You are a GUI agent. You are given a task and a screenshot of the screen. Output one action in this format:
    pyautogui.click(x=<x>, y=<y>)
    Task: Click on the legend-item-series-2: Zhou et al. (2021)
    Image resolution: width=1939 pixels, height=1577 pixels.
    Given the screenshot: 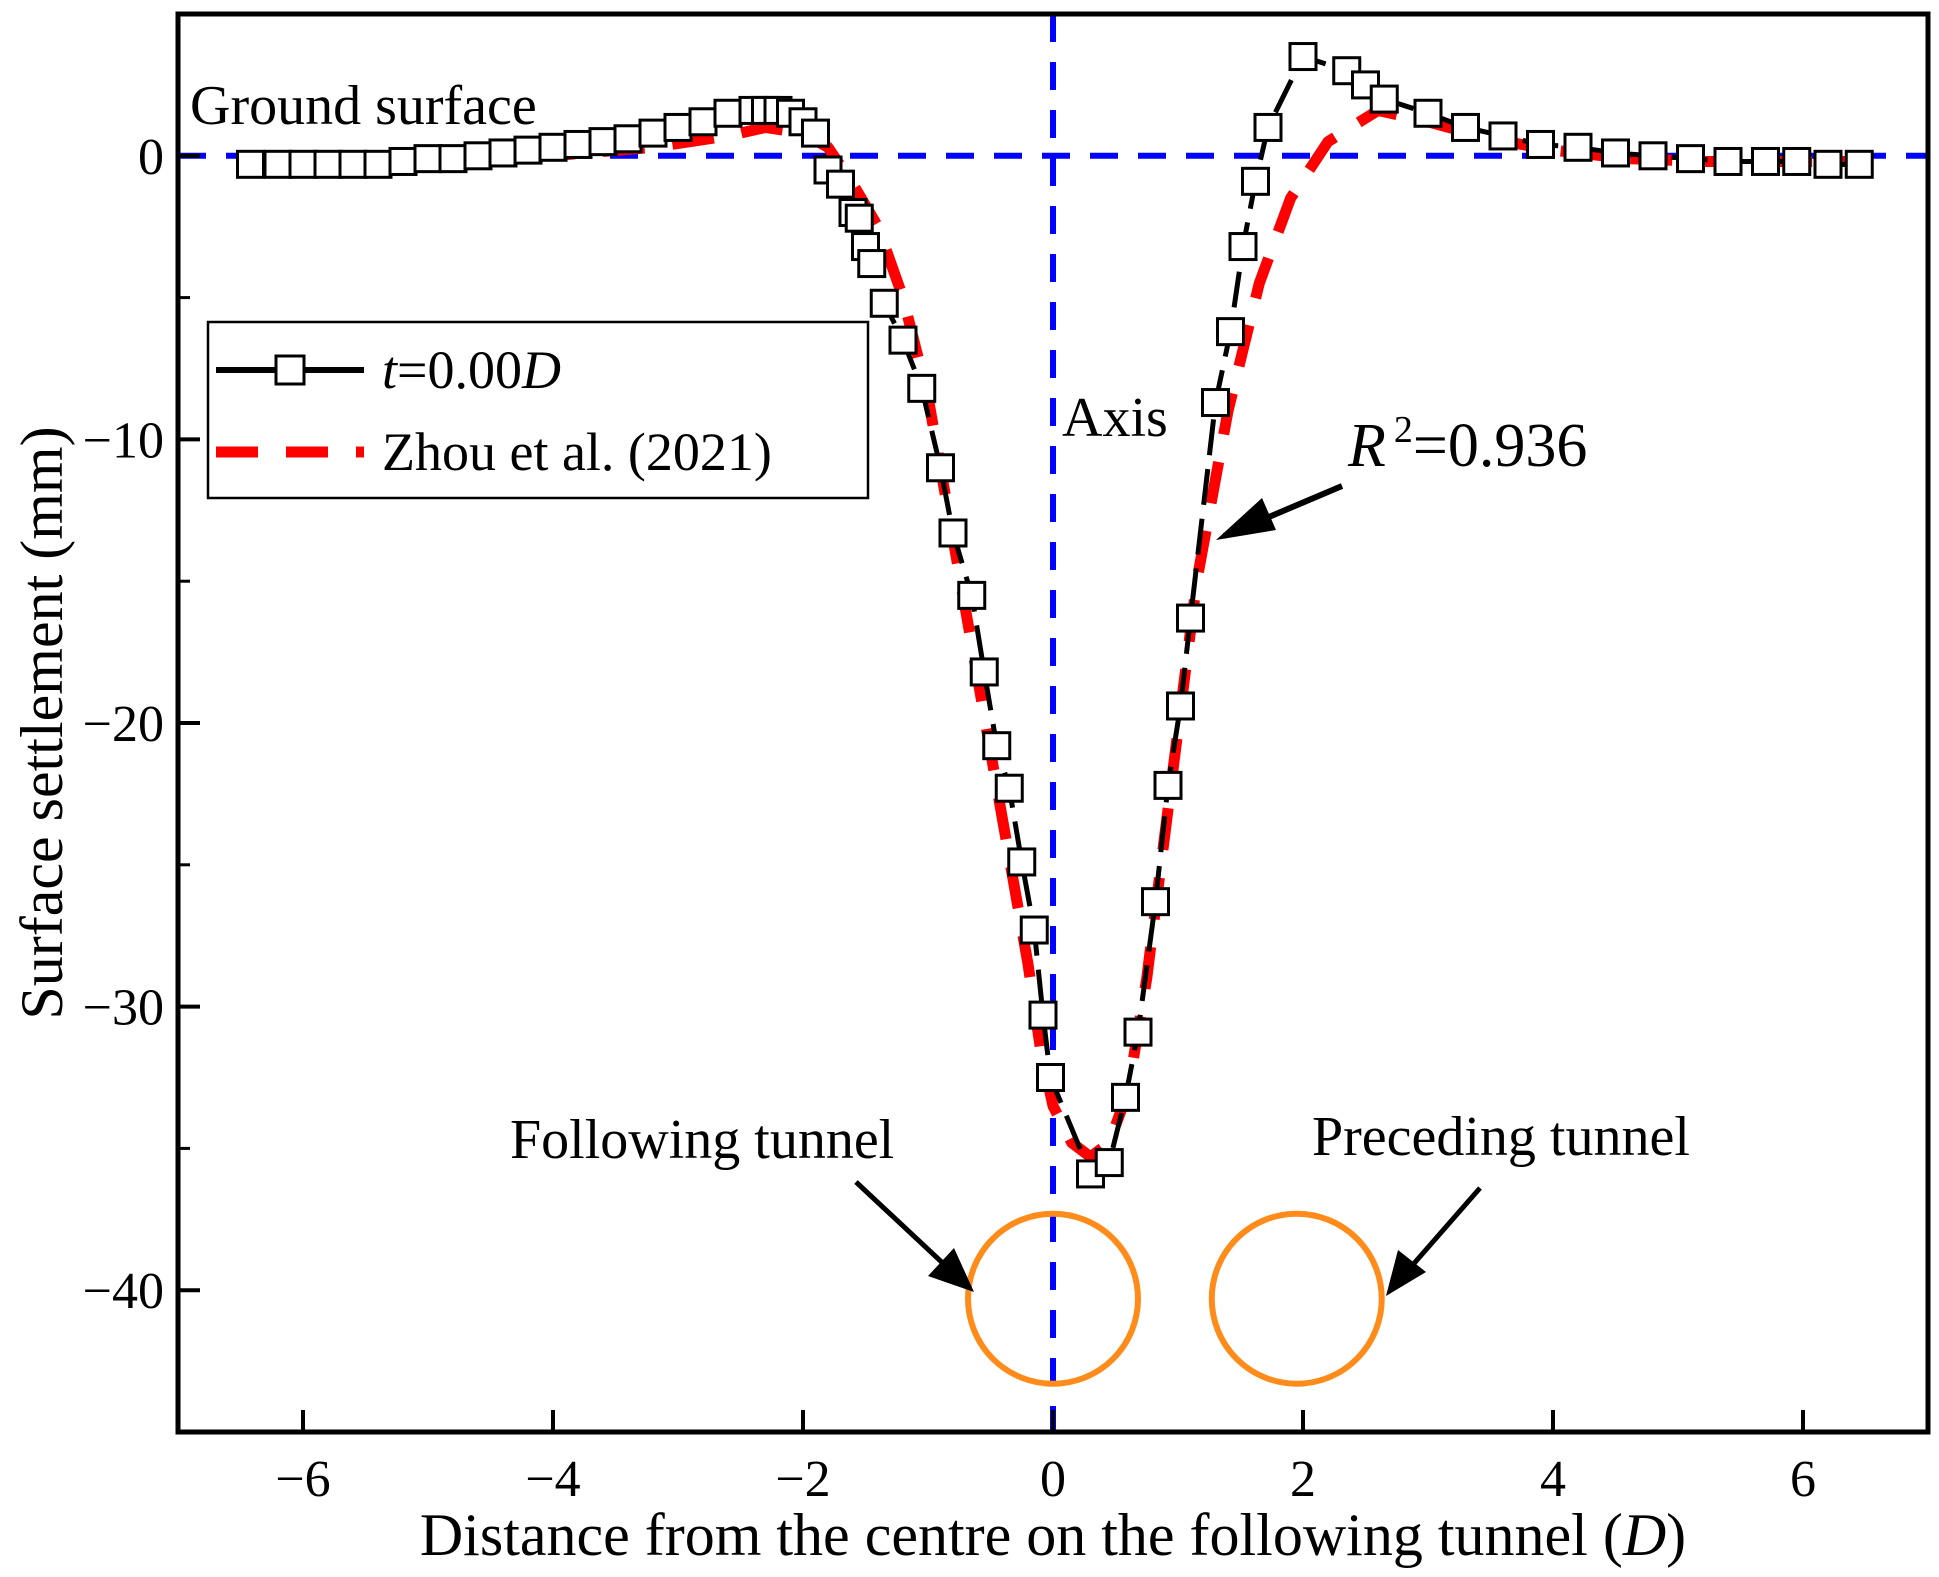 What is the action you would take?
    pyautogui.click(x=494, y=452)
    